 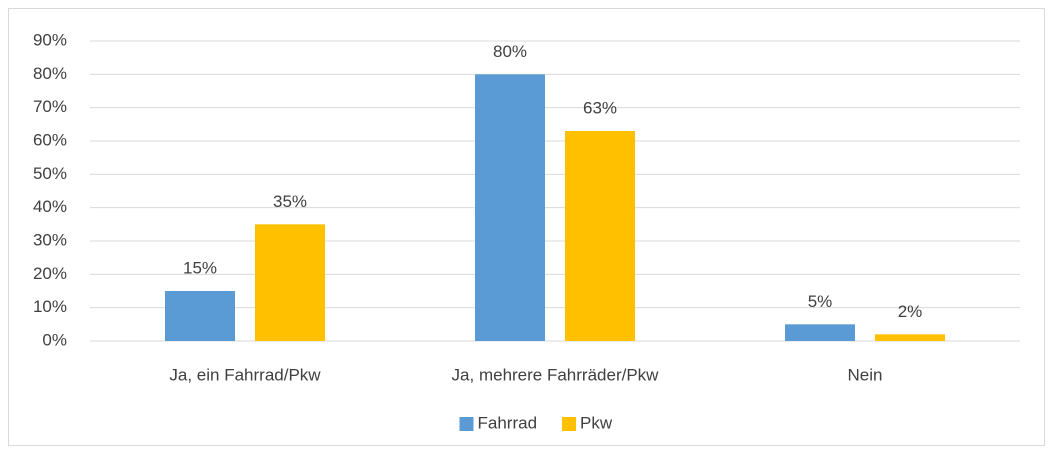 What do you see at coordinates (245, 374) in the screenshot?
I see `x-tick-label: Ja, ein Fahrrad/Pkw` at bounding box center [245, 374].